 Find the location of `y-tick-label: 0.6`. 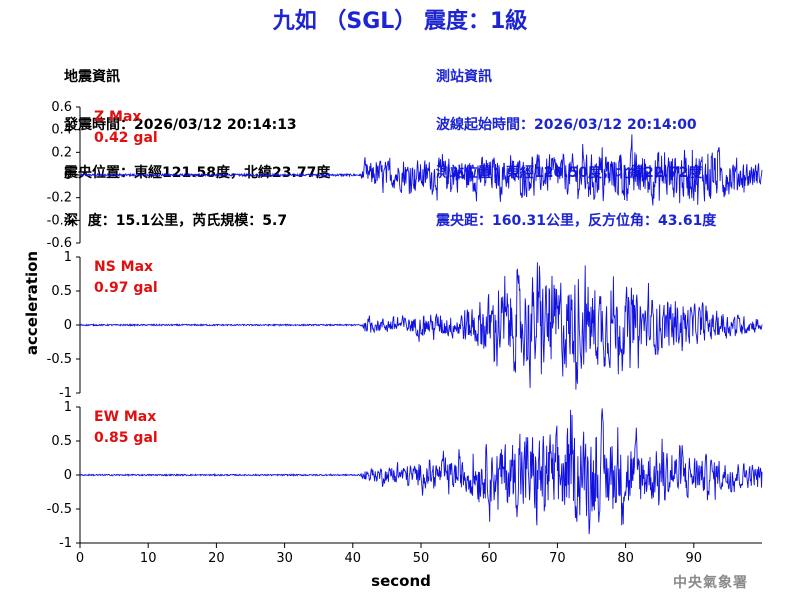

y-tick-label: 0.6 is located at coordinates (61, 107).